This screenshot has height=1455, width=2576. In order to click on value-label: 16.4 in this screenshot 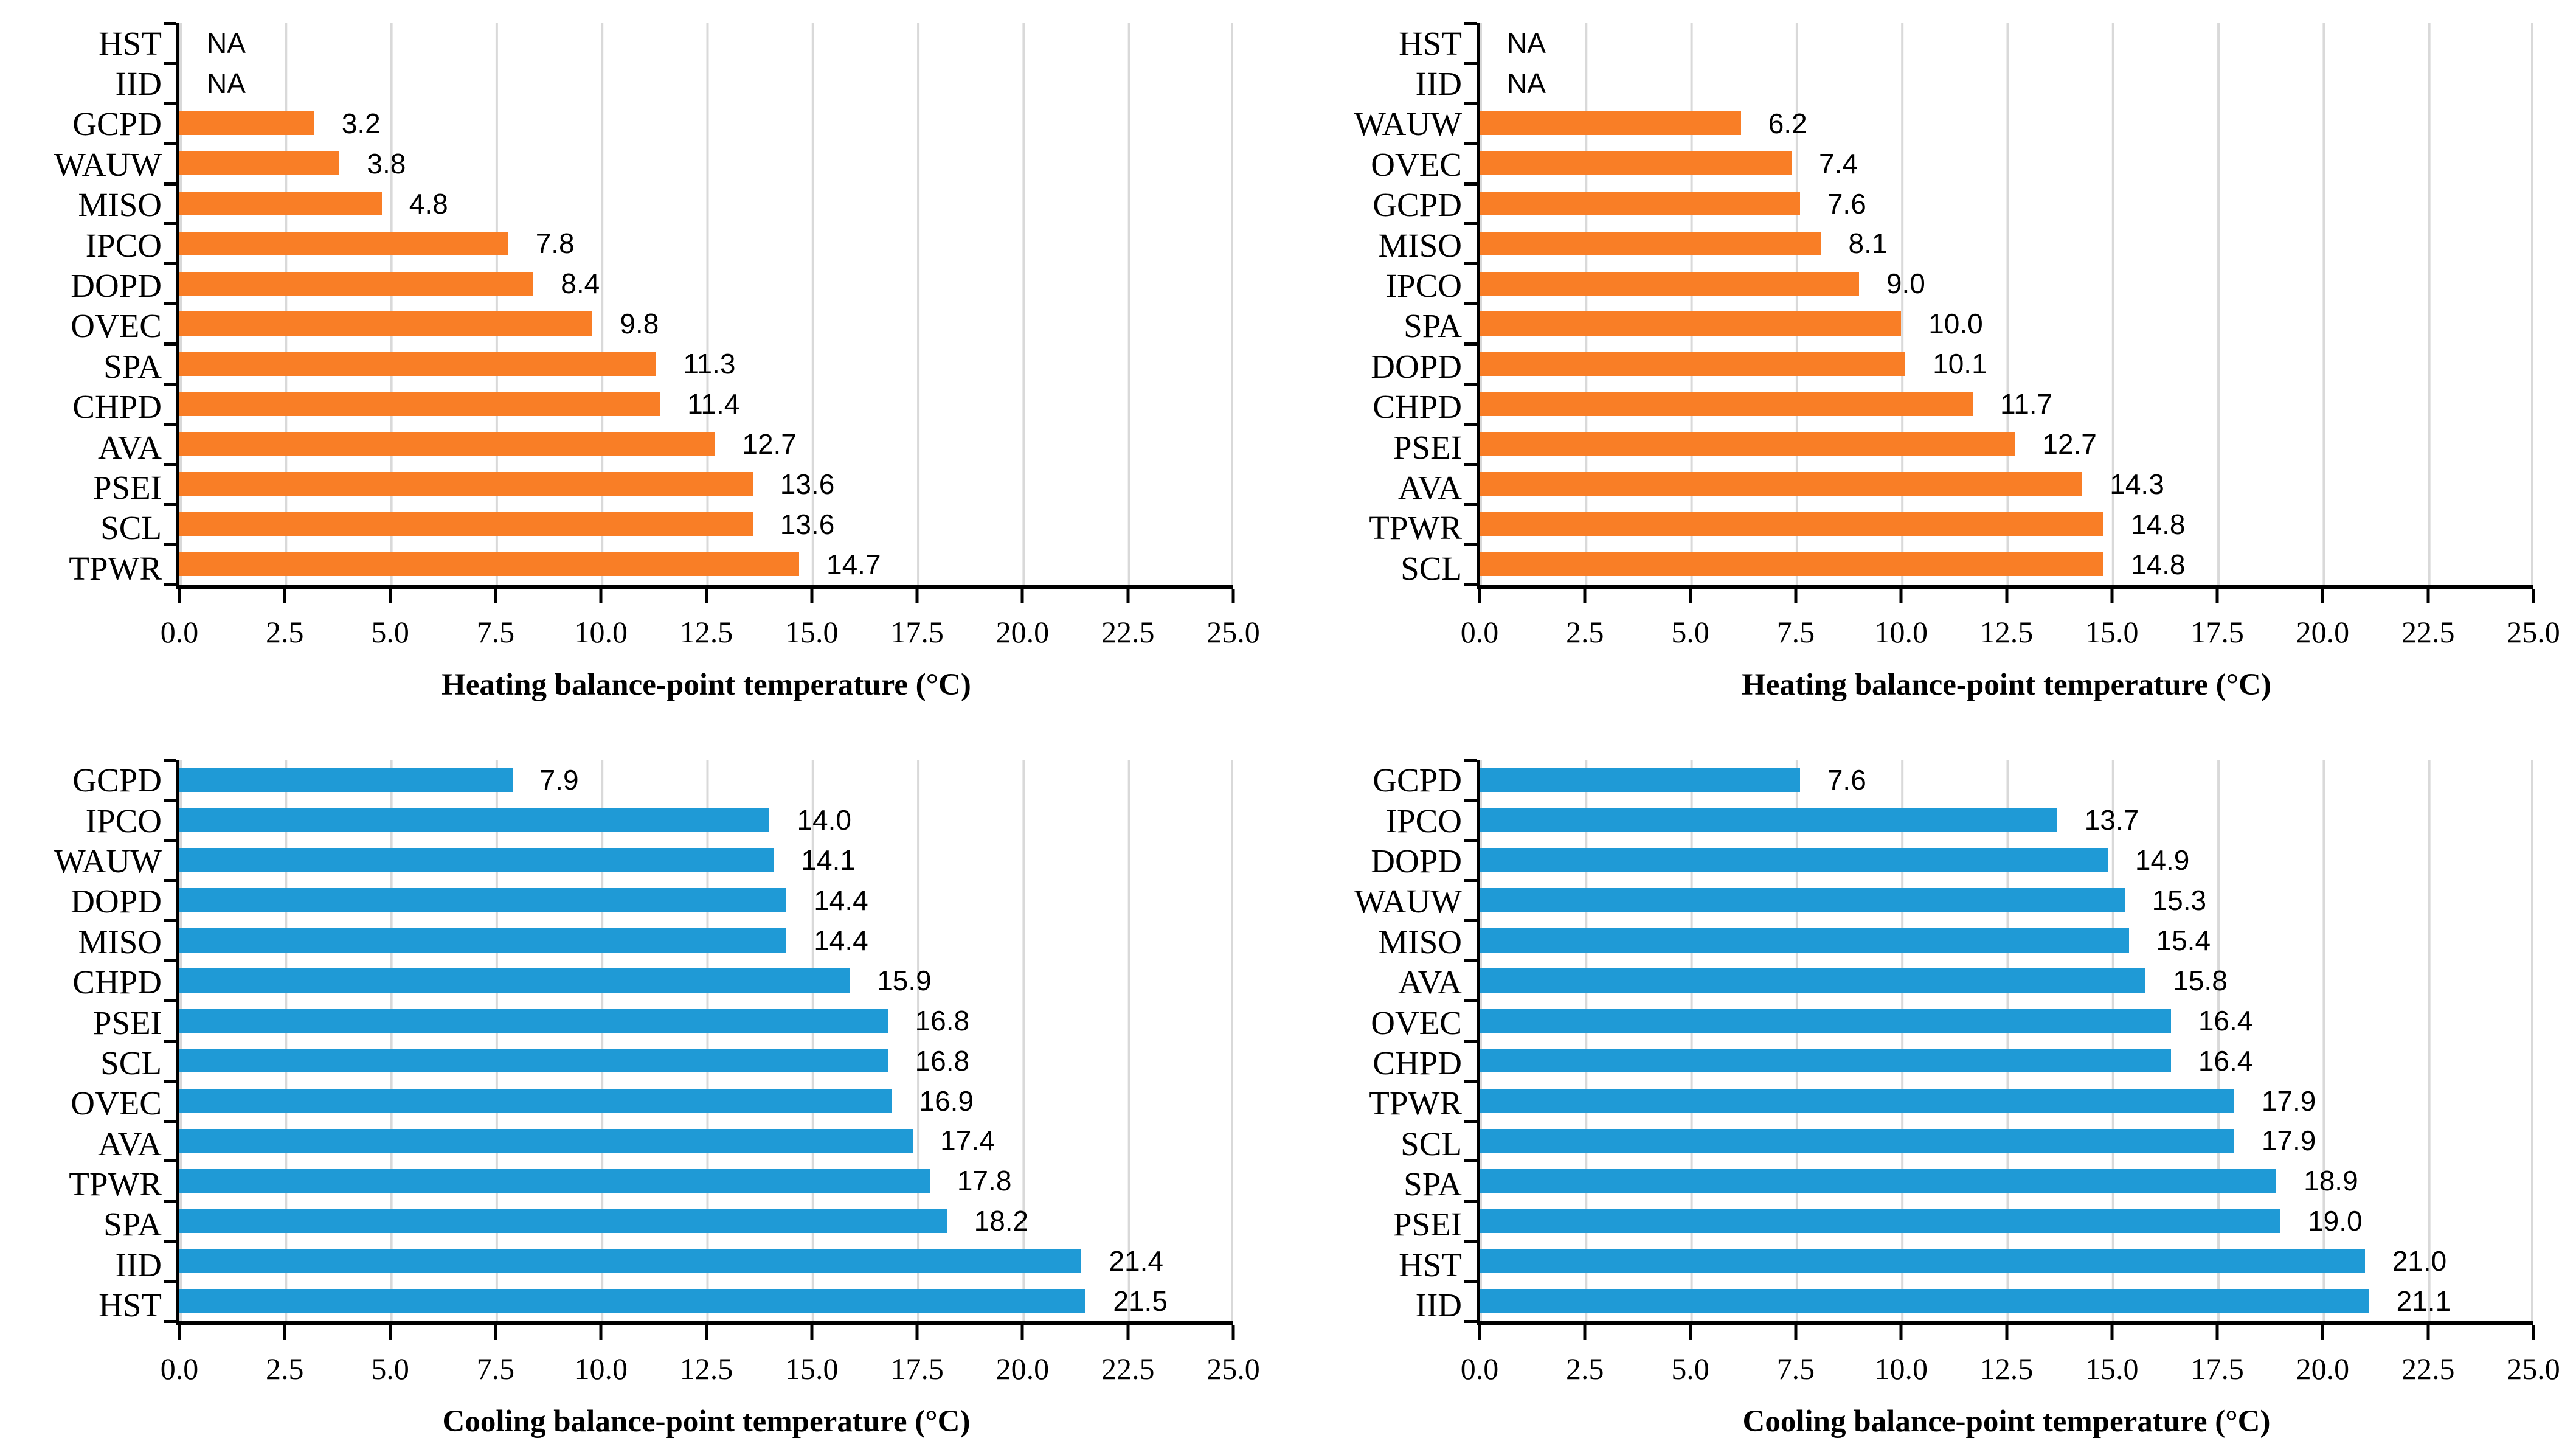, I will do `click(2225, 1020)`.